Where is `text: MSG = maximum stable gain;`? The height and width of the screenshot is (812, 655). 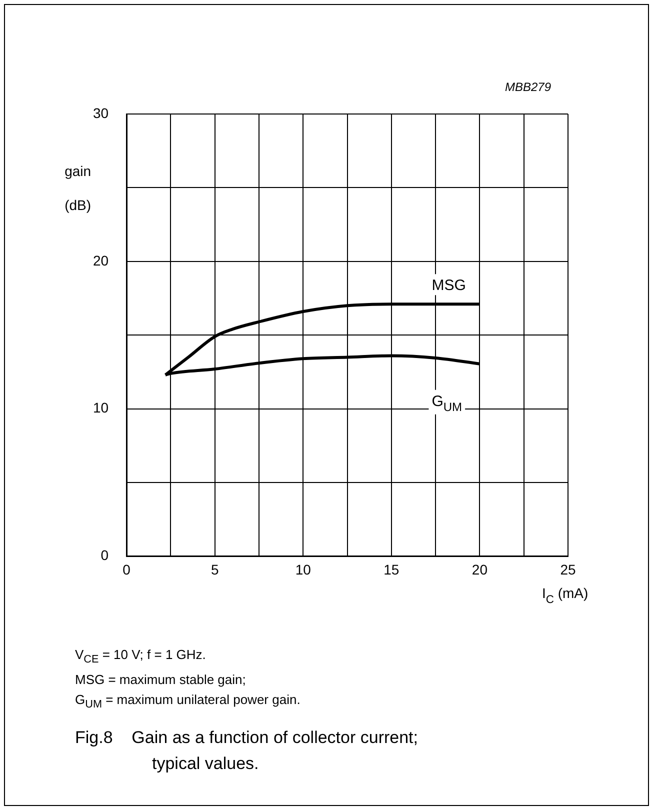
text: MSG = maximum stable gain; is located at coordinates (161, 679).